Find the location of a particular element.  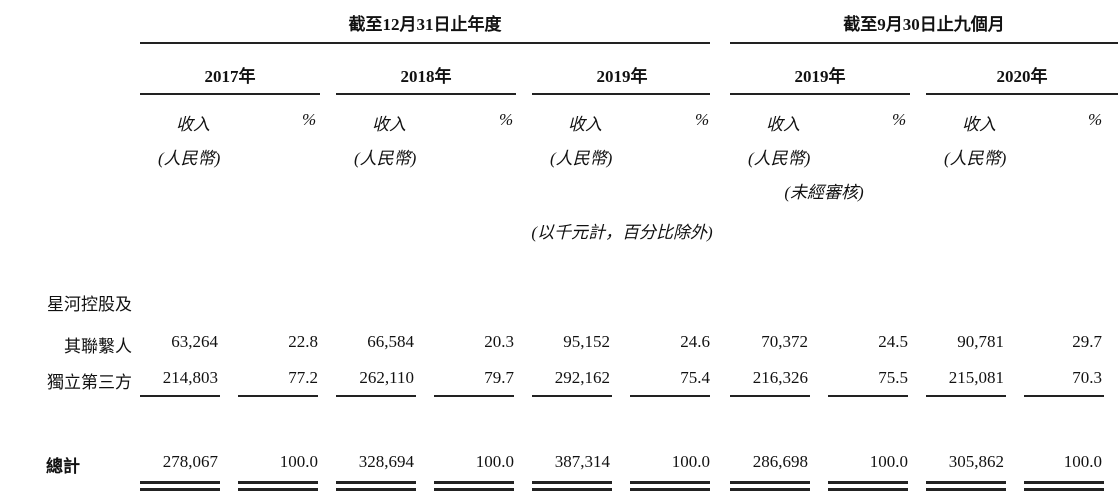

group-rule-nine-months is located at coordinates (924, 43).